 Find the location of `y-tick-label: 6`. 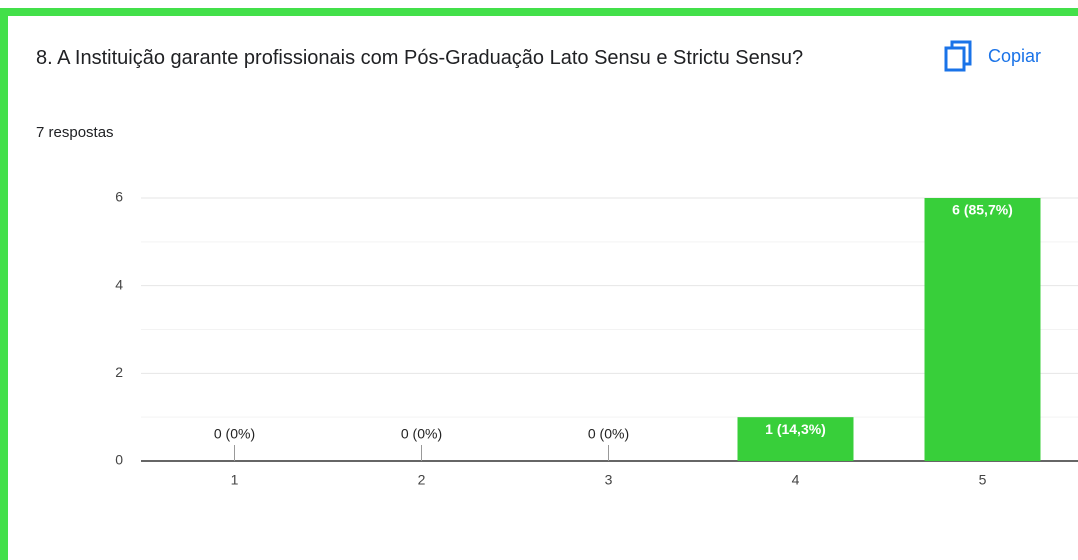

y-tick-label: 6 is located at coordinates (119, 197).